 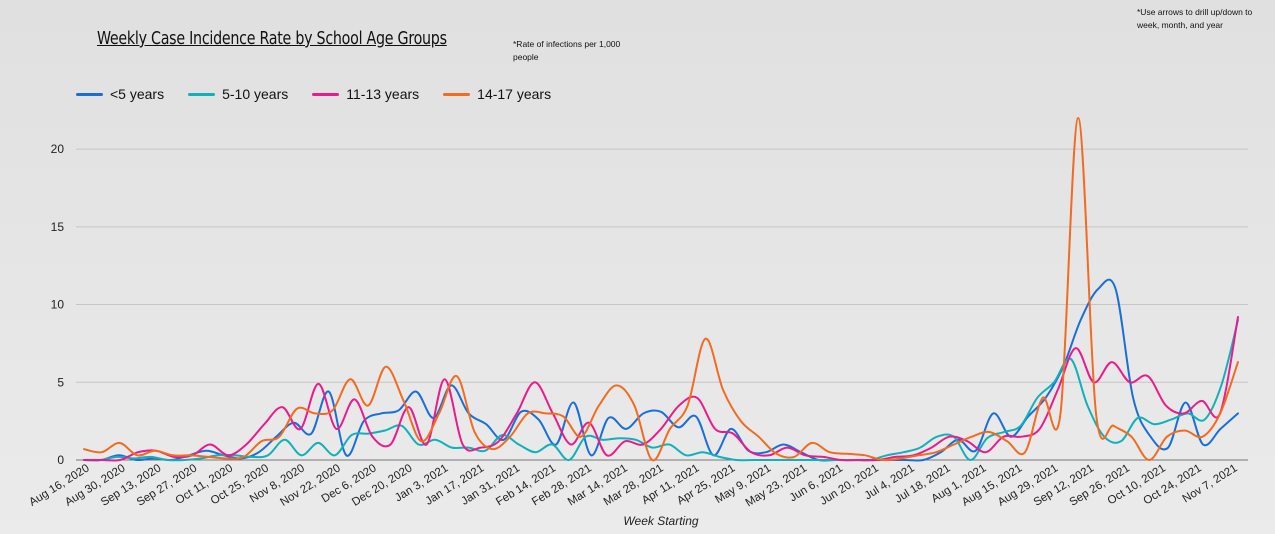 What do you see at coordinates (58, 305) in the screenshot?
I see `y-tick-label: 10` at bounding box center [58, 305].